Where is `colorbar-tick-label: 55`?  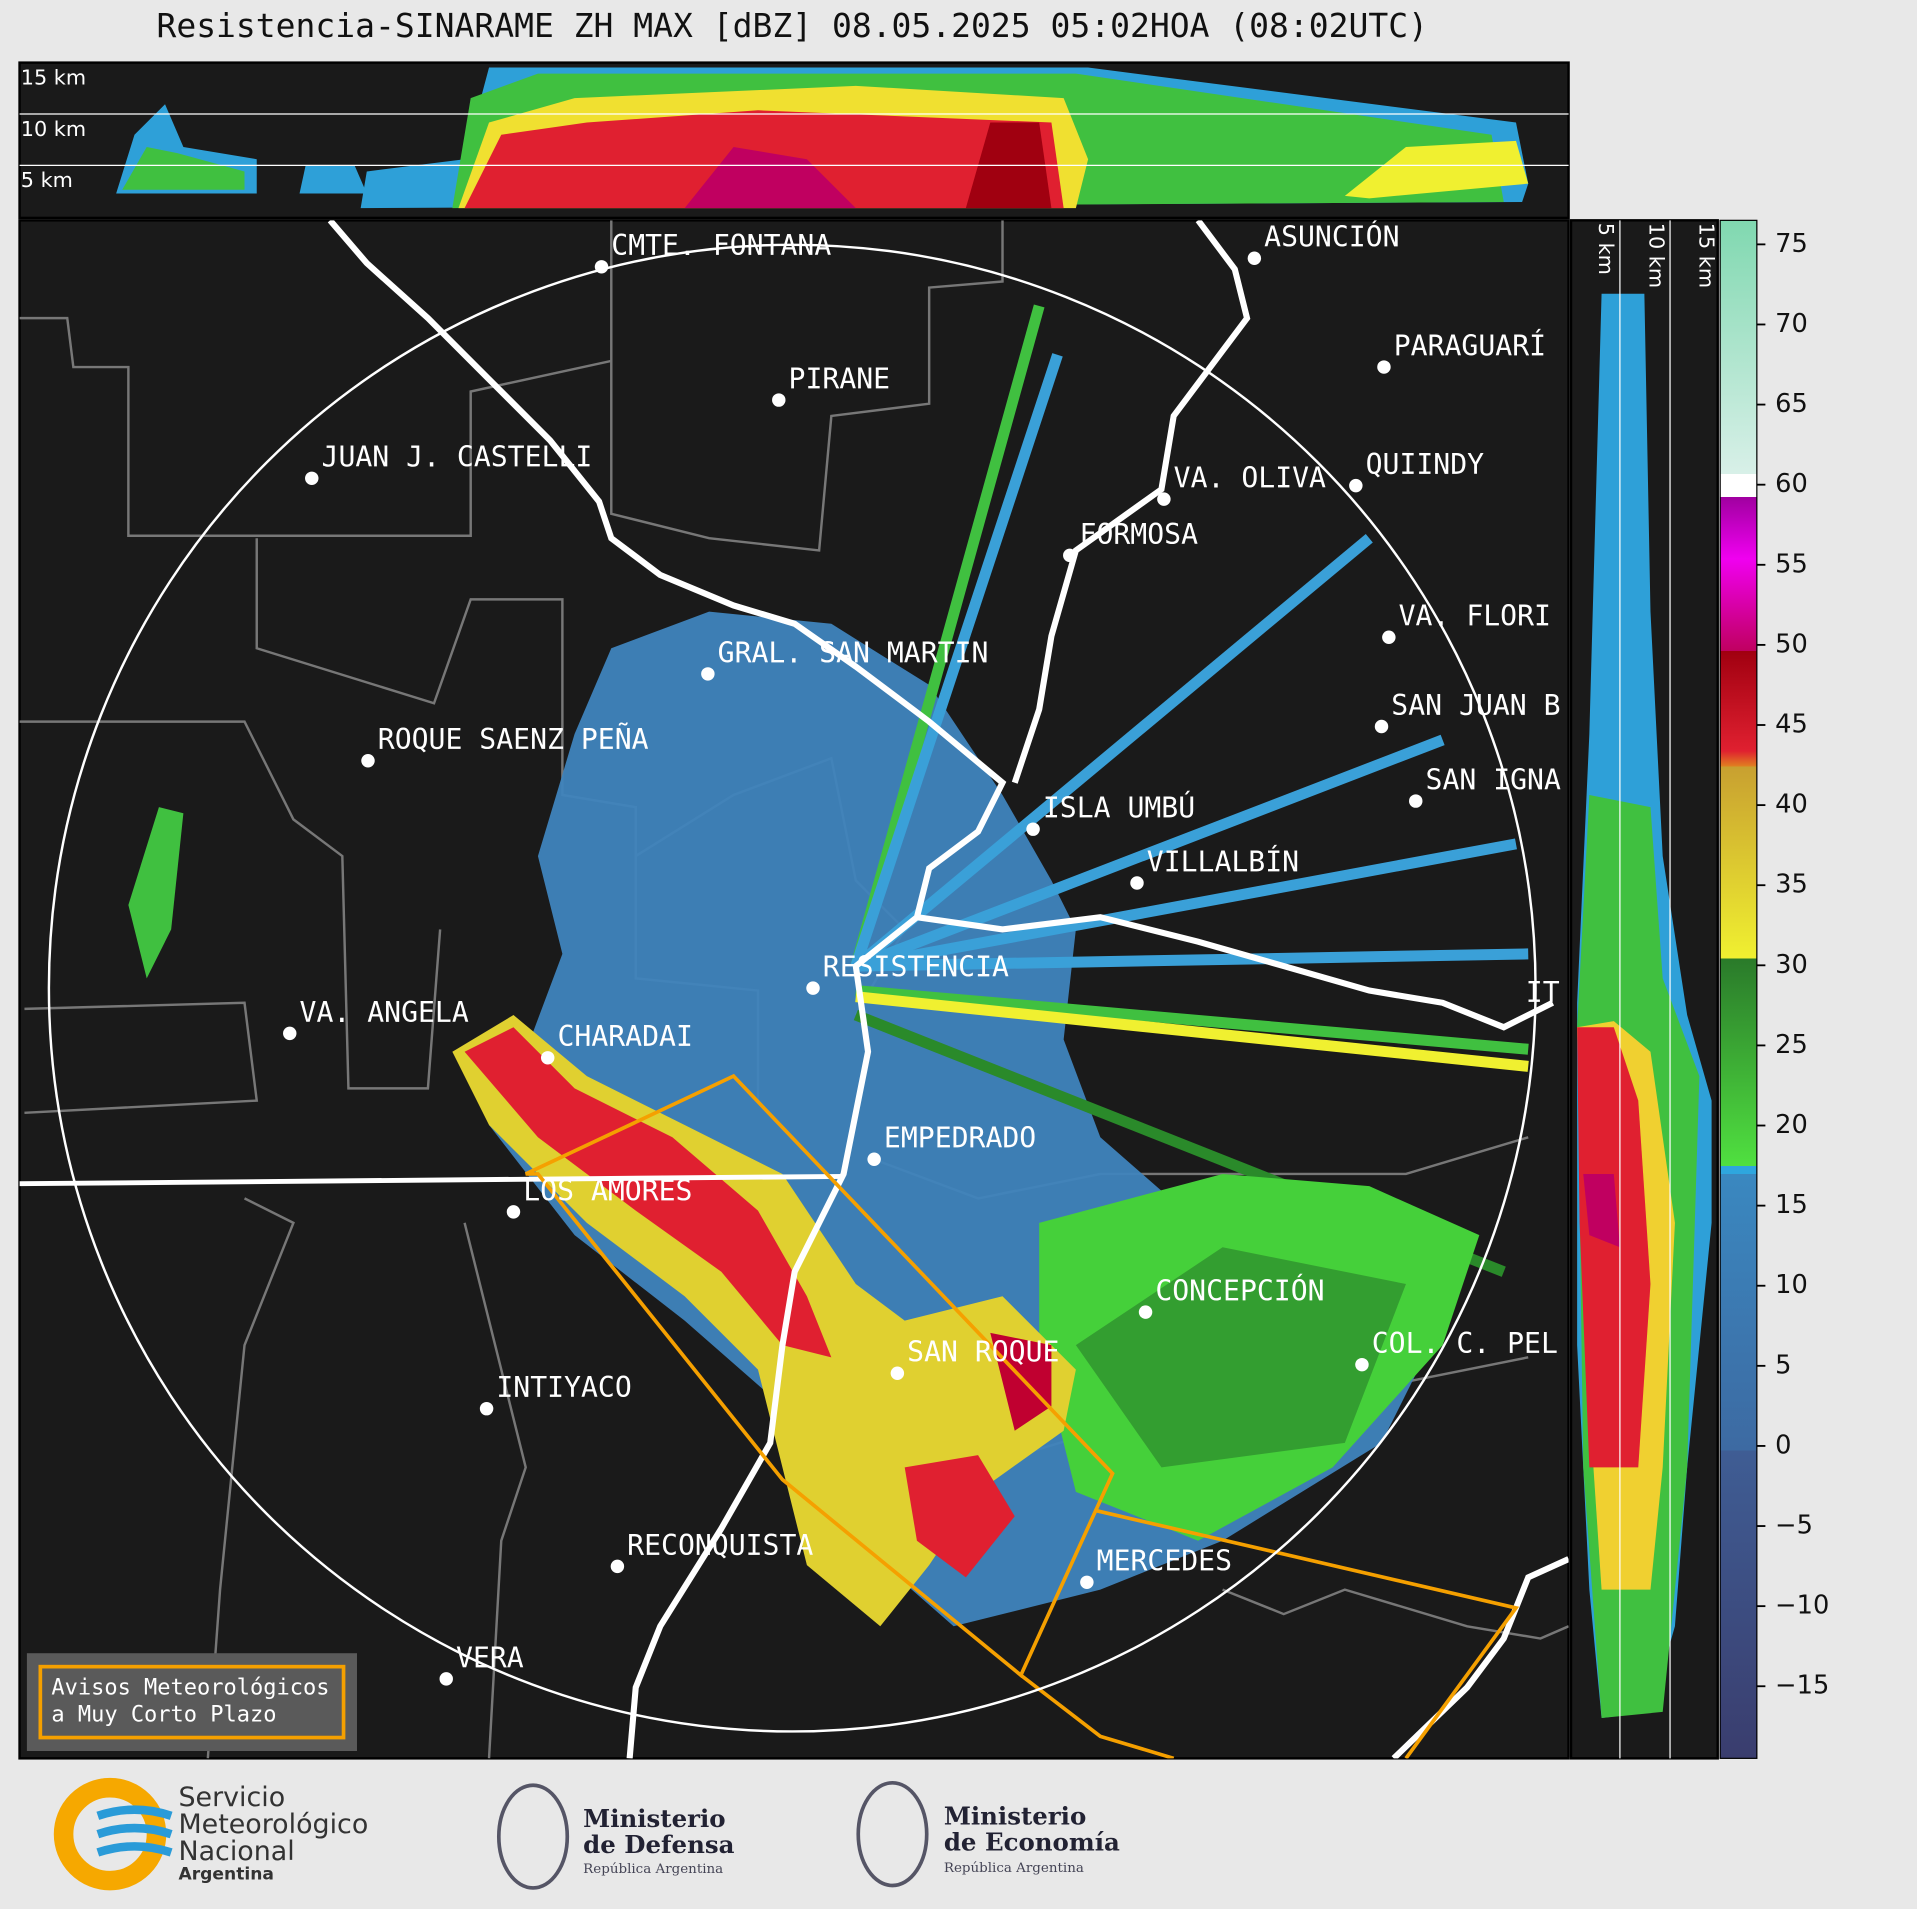 colorbar-tick-label: 55 is located at coordinates (1791, 564).